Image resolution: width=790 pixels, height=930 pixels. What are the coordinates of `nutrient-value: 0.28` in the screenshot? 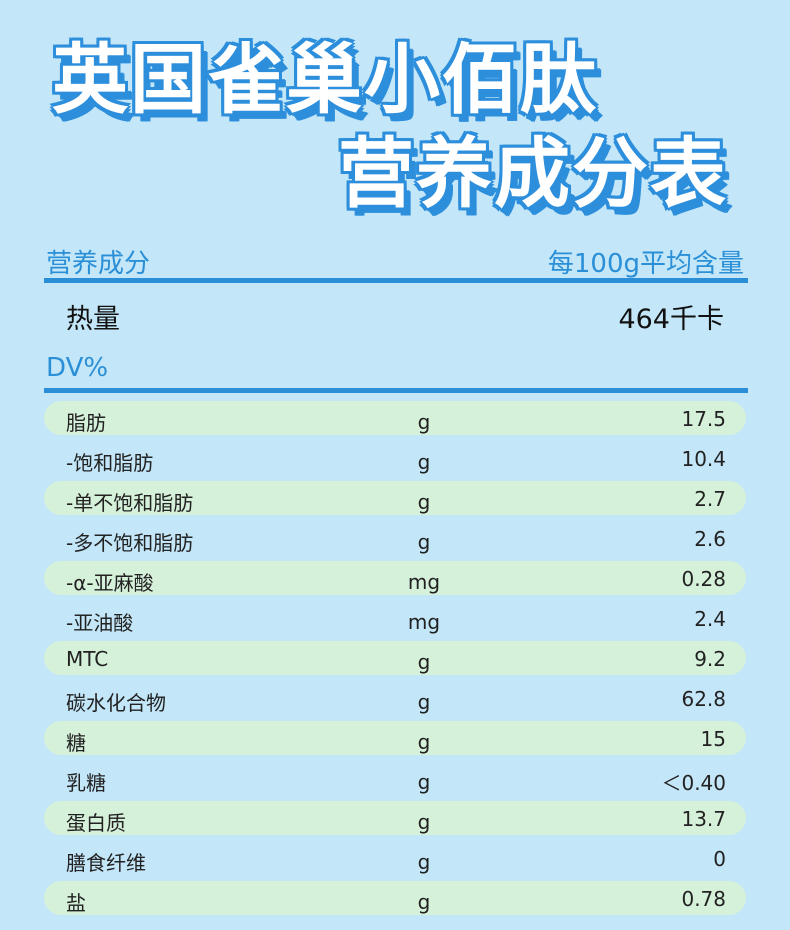 It's located at (703, 579).